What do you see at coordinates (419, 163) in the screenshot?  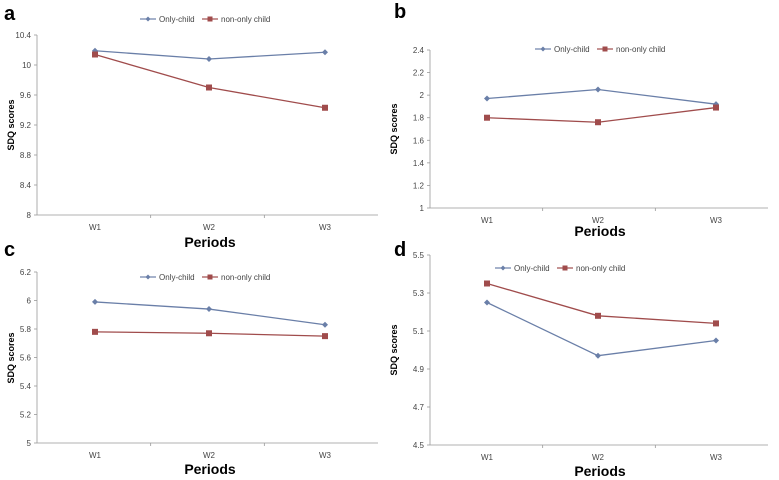 I see `y-tick-label: 1.4` at bounding box center [419, 163].